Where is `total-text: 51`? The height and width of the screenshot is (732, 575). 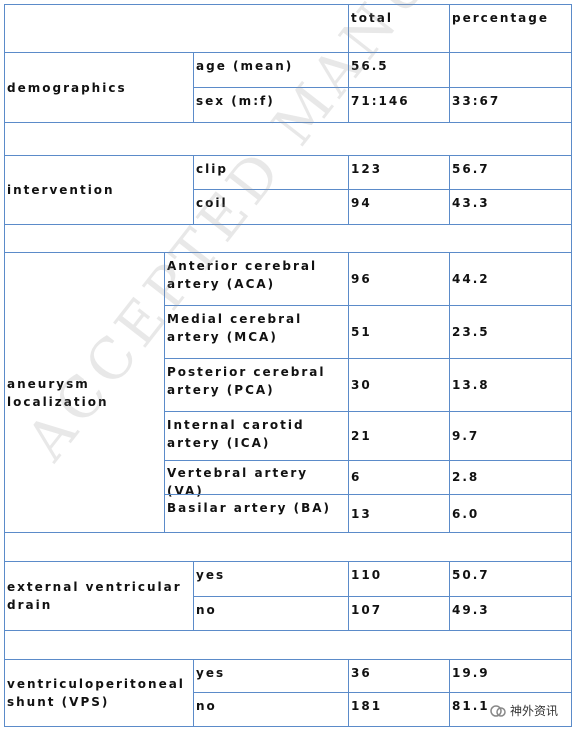 total-text: 51 is located at coordinates (361, 332).